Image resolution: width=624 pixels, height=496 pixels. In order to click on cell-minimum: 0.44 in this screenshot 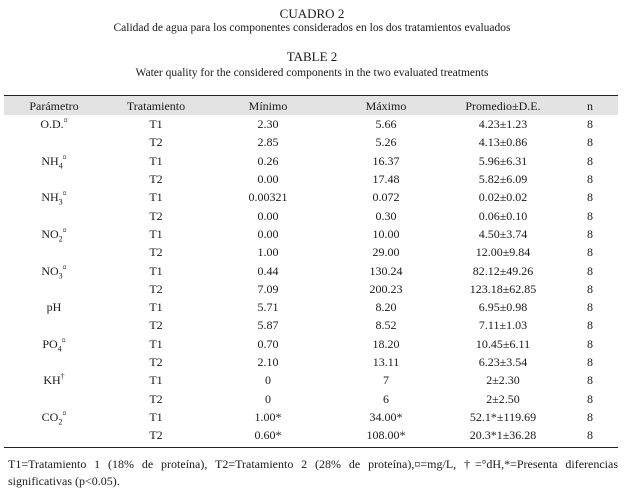, I will do `click(268, 270)`.